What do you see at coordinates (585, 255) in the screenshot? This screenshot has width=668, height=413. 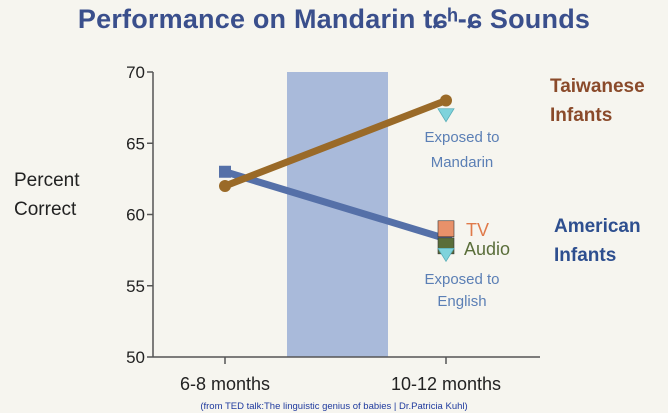 I see `legend-american-line-2: Infants` at bounding box center [585, 255].